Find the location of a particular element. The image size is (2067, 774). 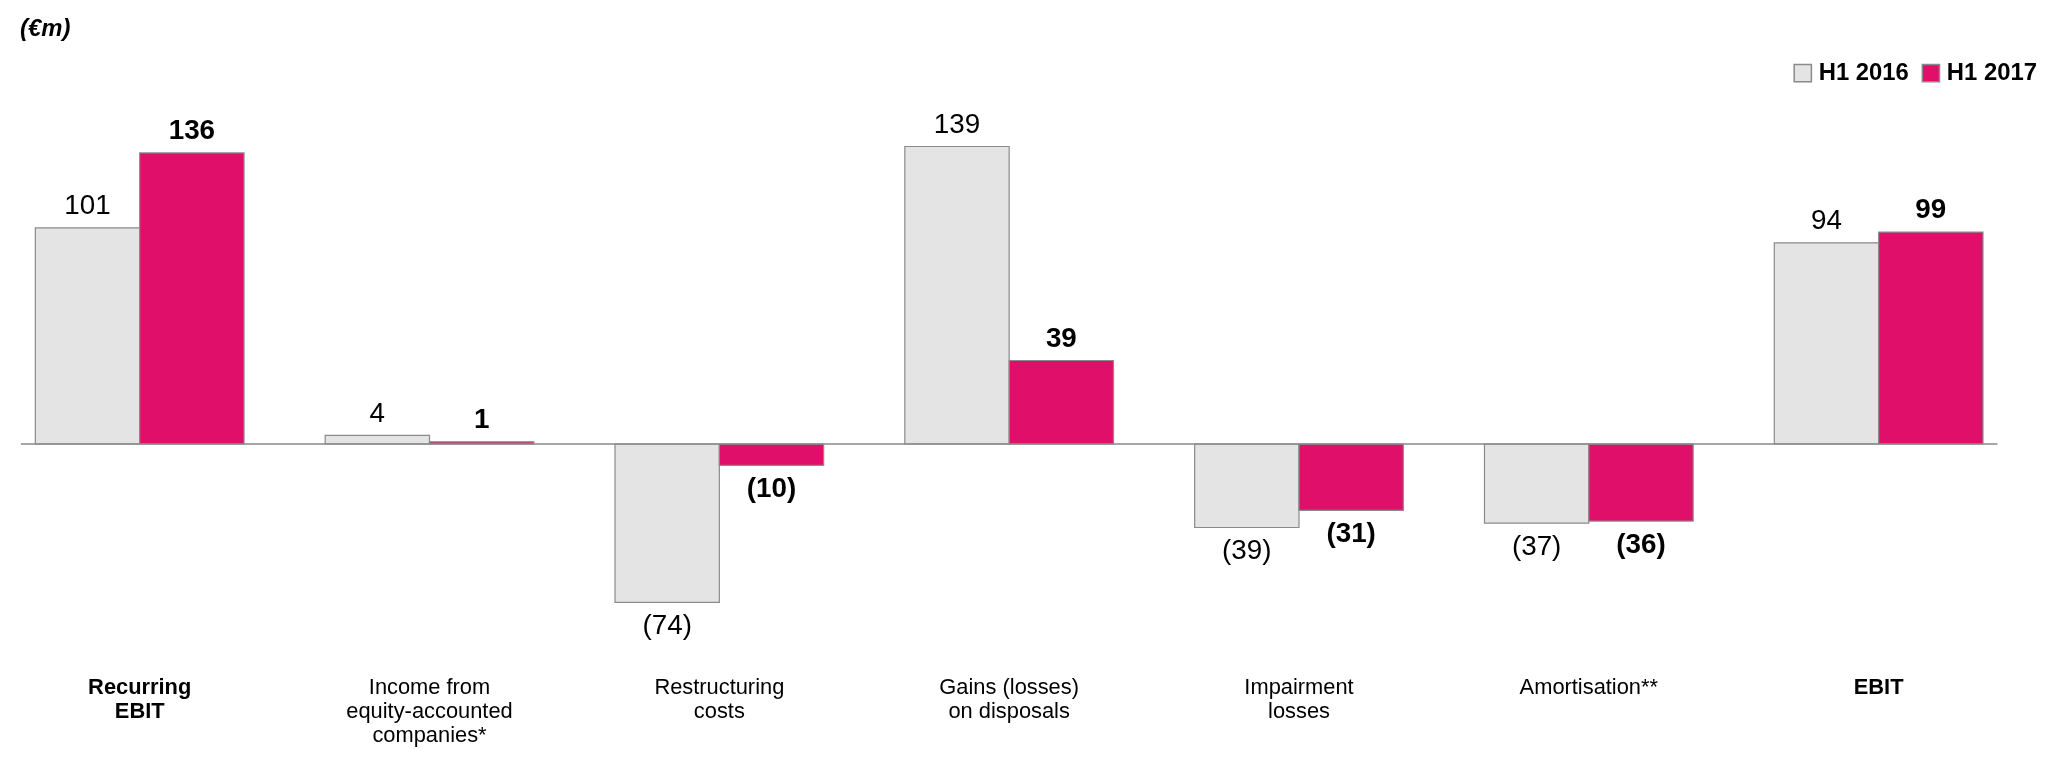

data-label: 139 is located at coordinates (957, 123).